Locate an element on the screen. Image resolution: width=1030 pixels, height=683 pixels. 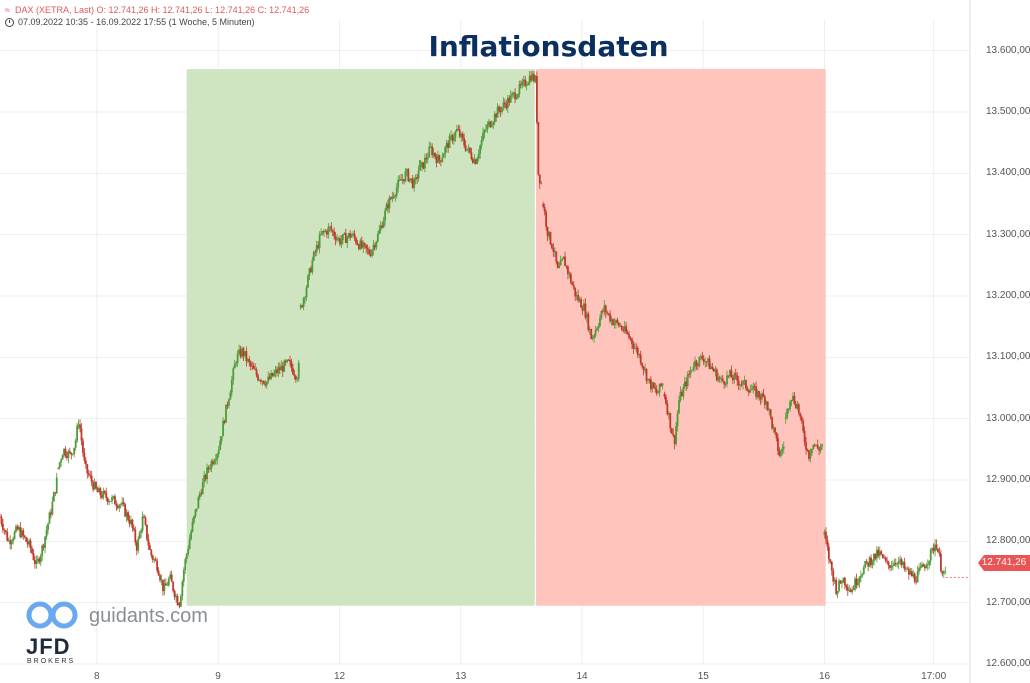
y-tick-label: 13.600,00 is located at coordinates (1008, 50).